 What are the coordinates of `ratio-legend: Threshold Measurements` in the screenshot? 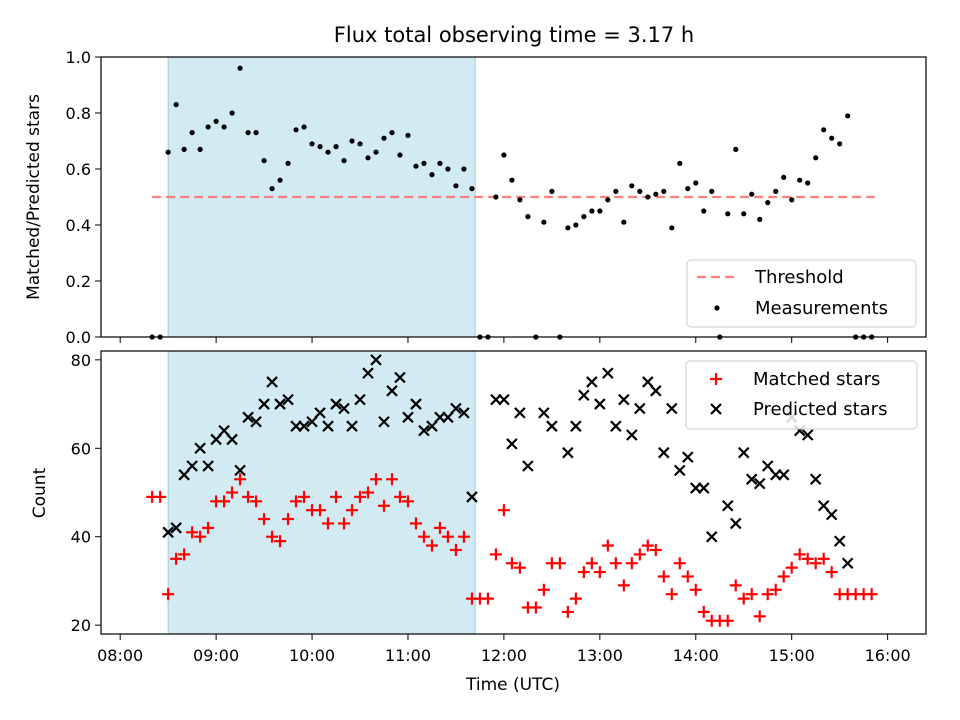 It's located at (801, 293).